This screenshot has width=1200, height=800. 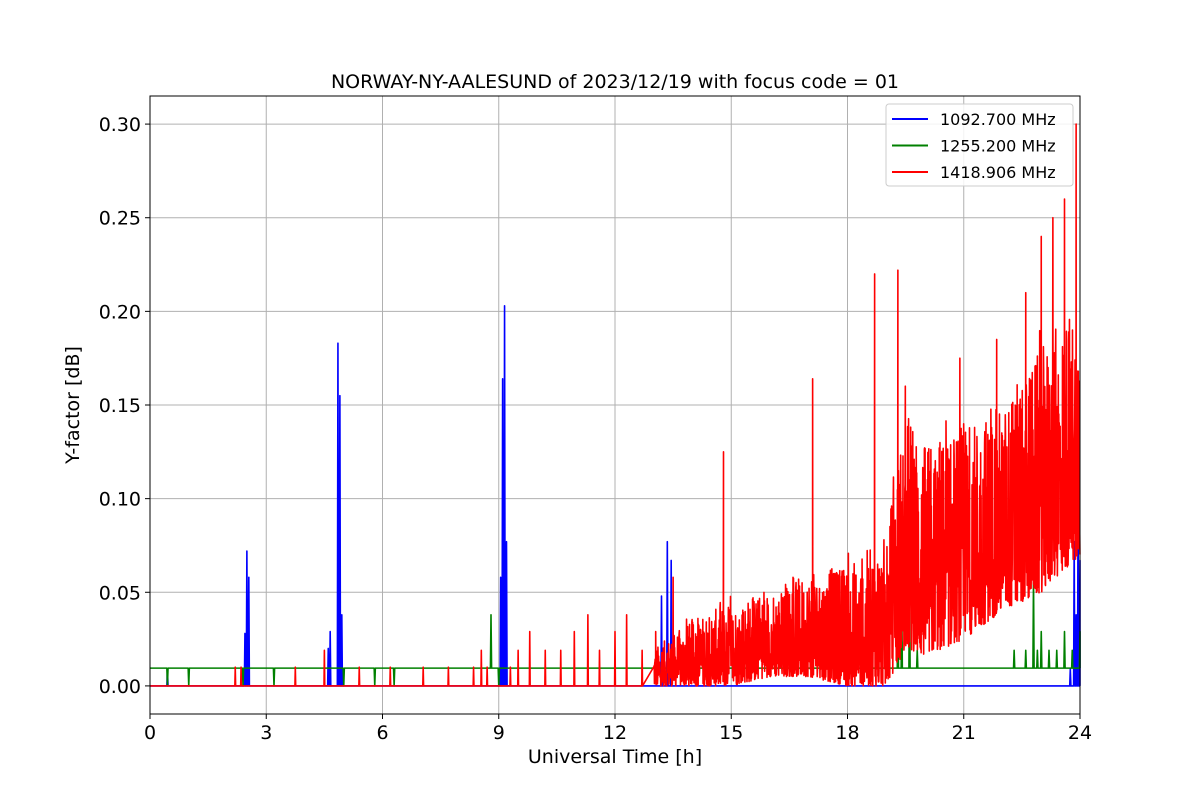 I want to click on legend-label: 1092.700 MHz, so click(x=998, y=119).